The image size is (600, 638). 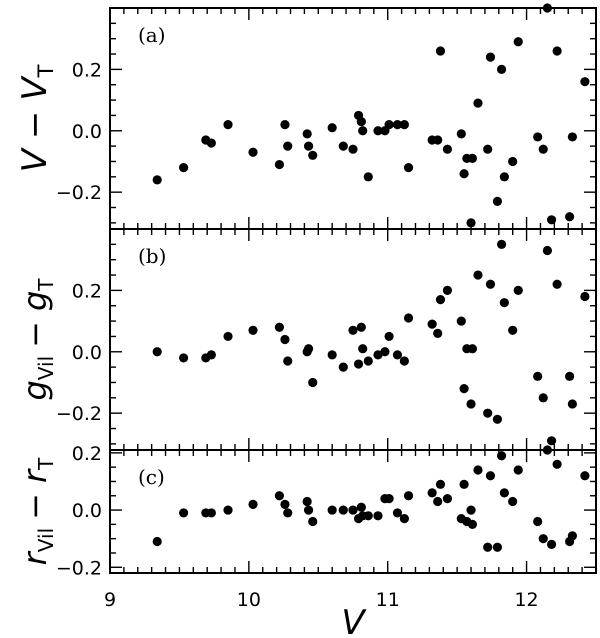 What do you see at coordinates (37, 511) in the screenshot?
I see `y-axis-label: rVil−rT` at bounding box center [37, 511].